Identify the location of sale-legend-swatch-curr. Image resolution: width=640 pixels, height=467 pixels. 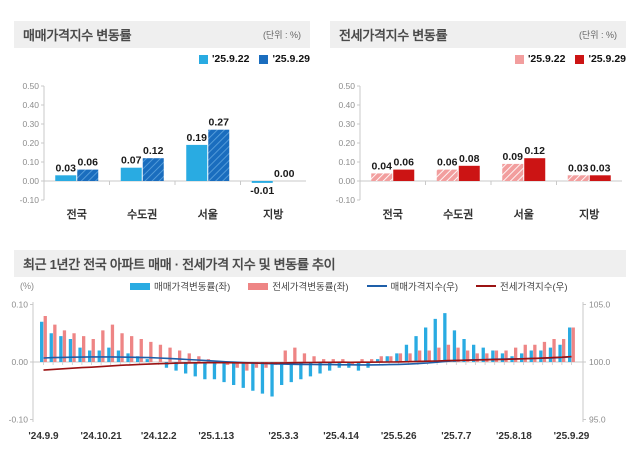
(264, 59).